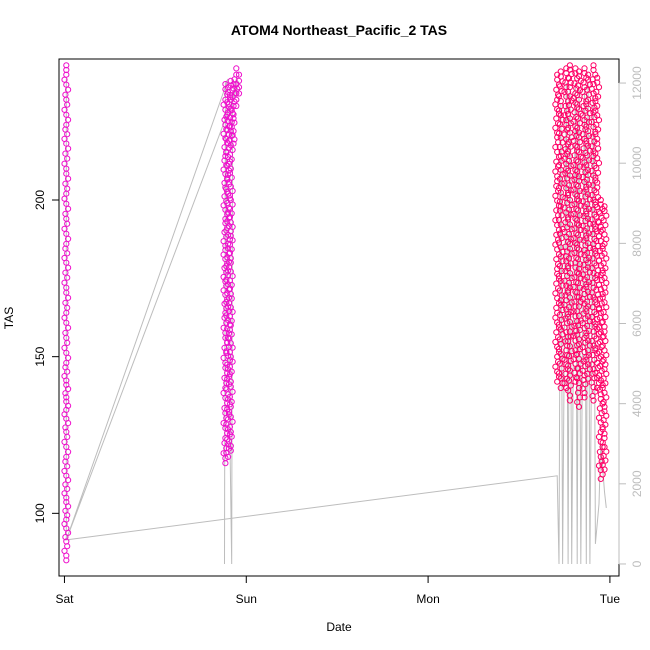  I want to click on x-axis: Sat Sun Mon Tue, so click(337, 590).